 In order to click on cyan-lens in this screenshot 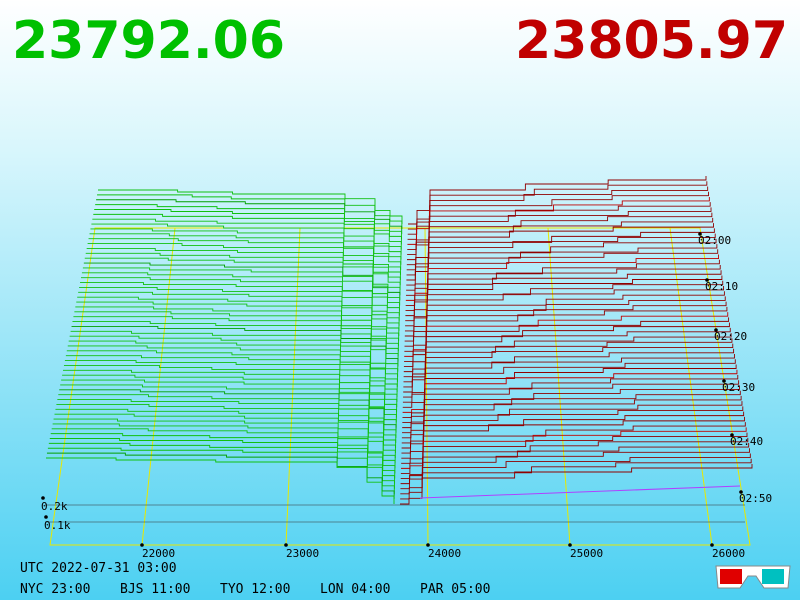, I will do `click(773, 576)`.